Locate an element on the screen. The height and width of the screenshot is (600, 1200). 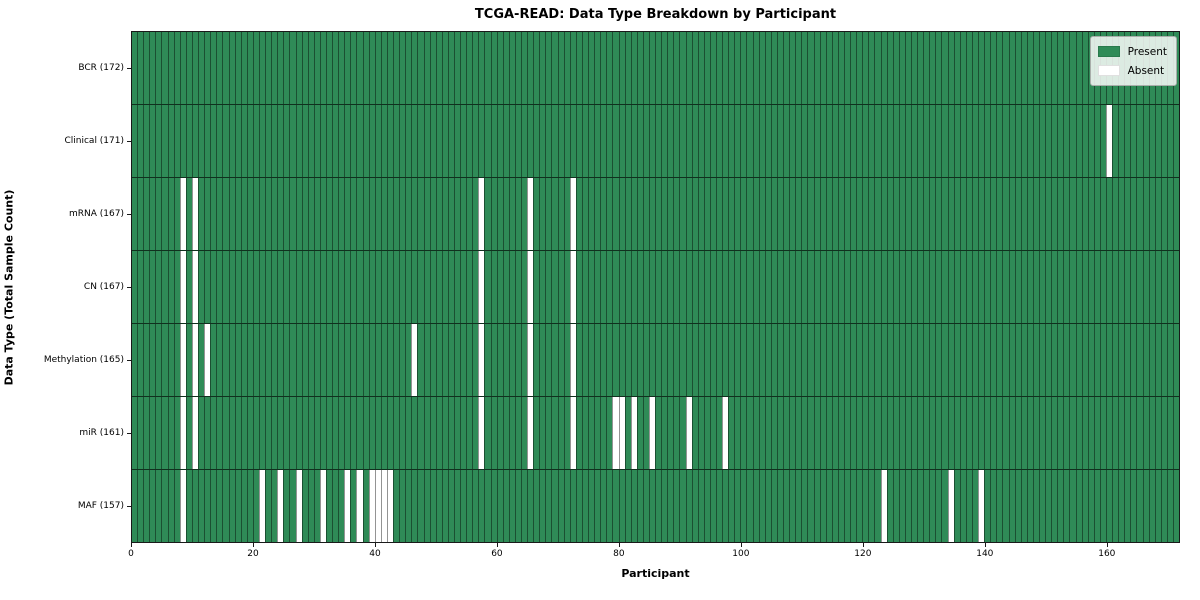
x-tick-label-120: 120 is located at coordinates (863, 554).